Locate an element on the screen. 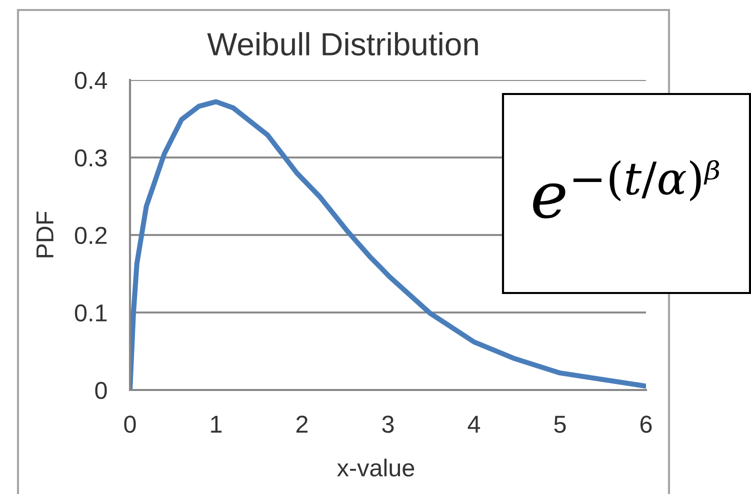 The height and width of the screenshot is (494, 751). y-tick-label: 0.2 is located at coordinates (90, 235).